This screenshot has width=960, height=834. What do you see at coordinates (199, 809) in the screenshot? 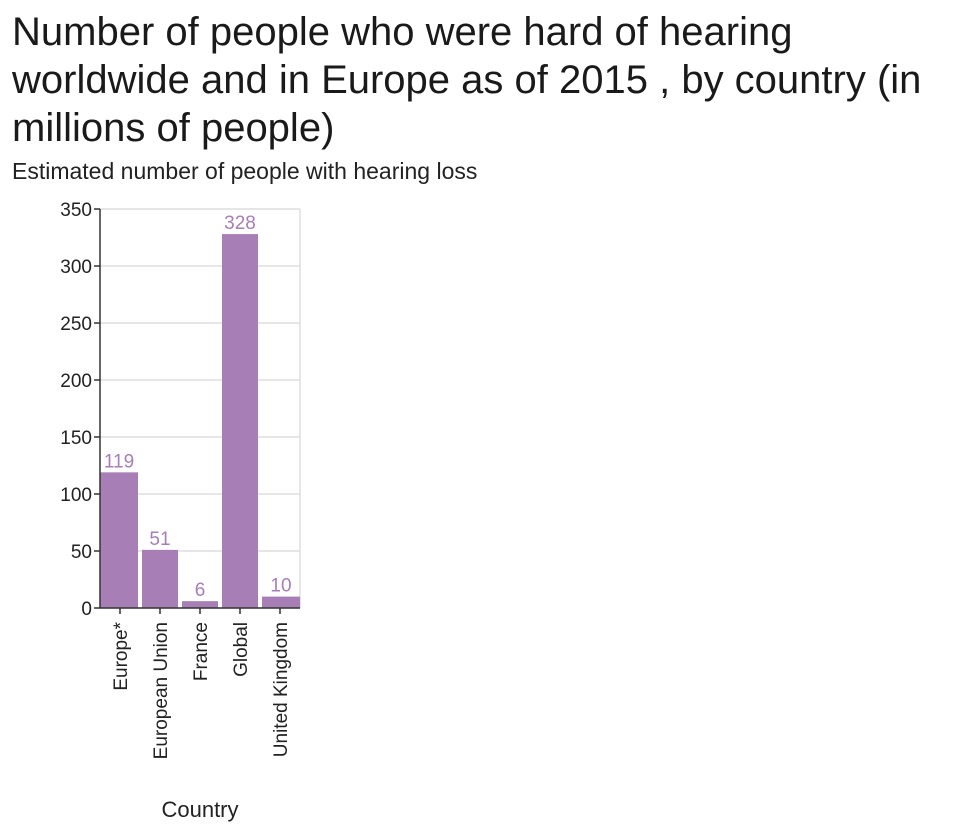
I see `x-axis-title: Country` at bounding box center [199, 809].